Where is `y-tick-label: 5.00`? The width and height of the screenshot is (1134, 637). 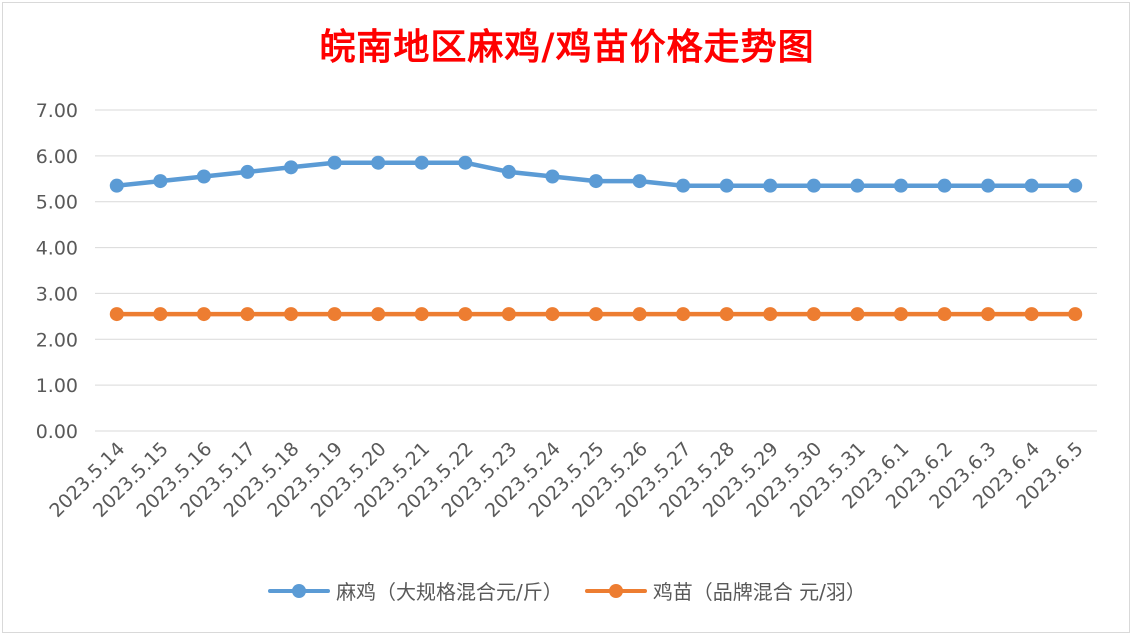
y-tick-label: 5.00 is located at coordinates (57, 203).